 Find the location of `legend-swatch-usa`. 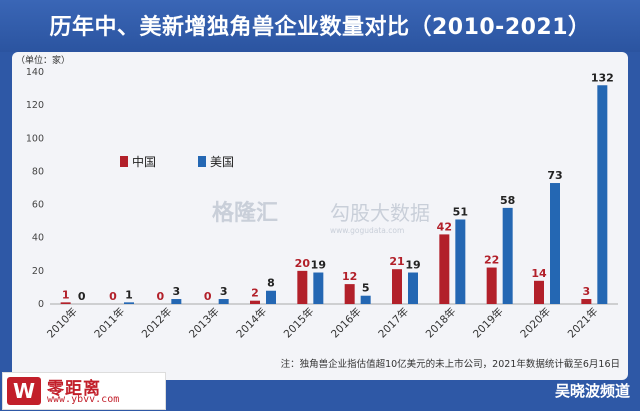

legend-swatch-usa is located at coordinates (202, 161).